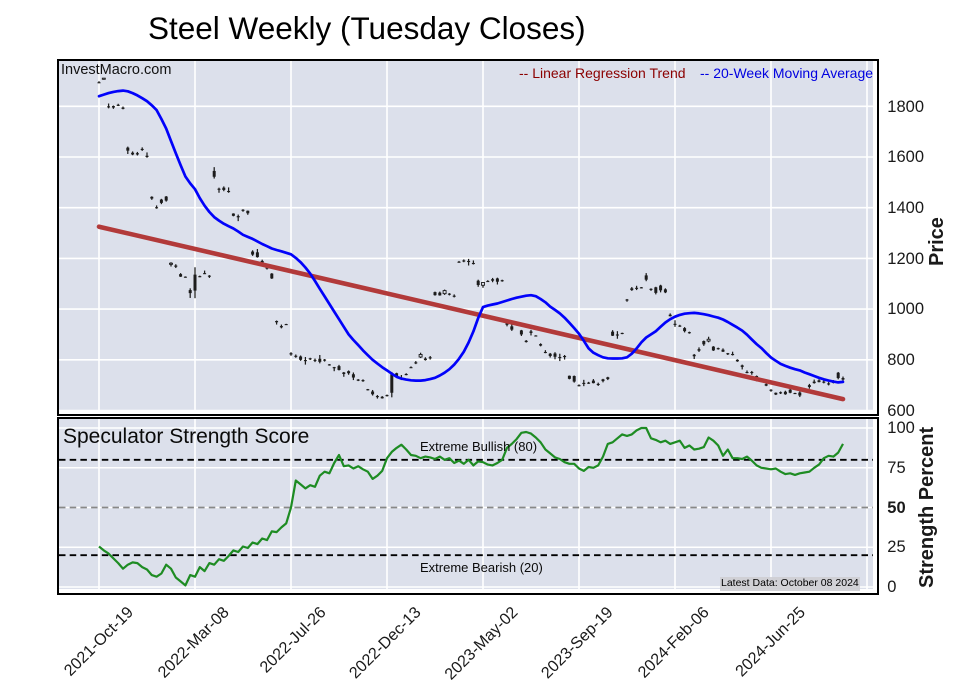 This screenshot has height=694, width=957. What do you see at coordinates (481, 643) in the screenshot?
I see `date-xtick-2023-May-02: 2023-May-02` at bounding box center [481, 643].